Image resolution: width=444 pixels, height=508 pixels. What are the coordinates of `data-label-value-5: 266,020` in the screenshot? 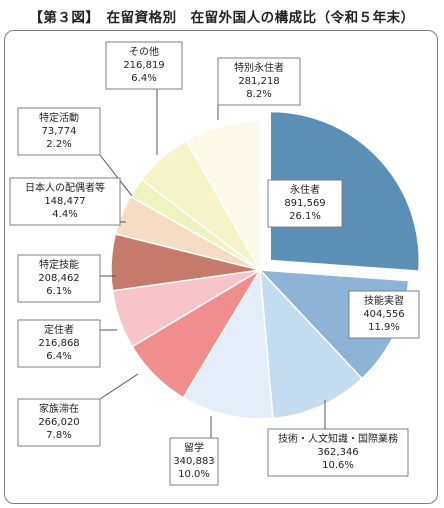 It's located at (58, 422).